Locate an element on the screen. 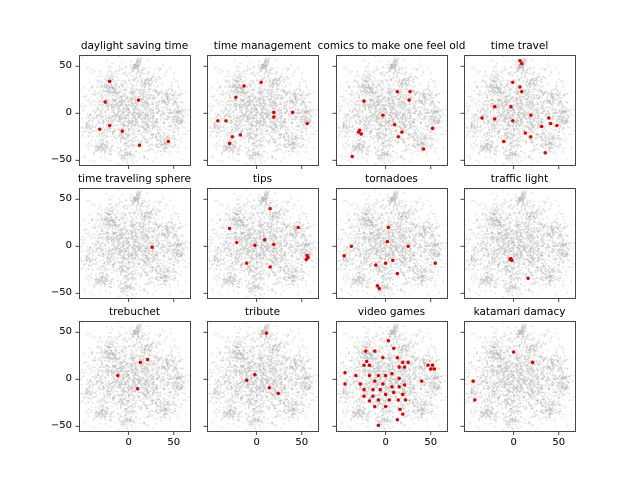 The width and height of the screenshot is (640, 480). subplot-title: tips is located at coordinates (262, 179).